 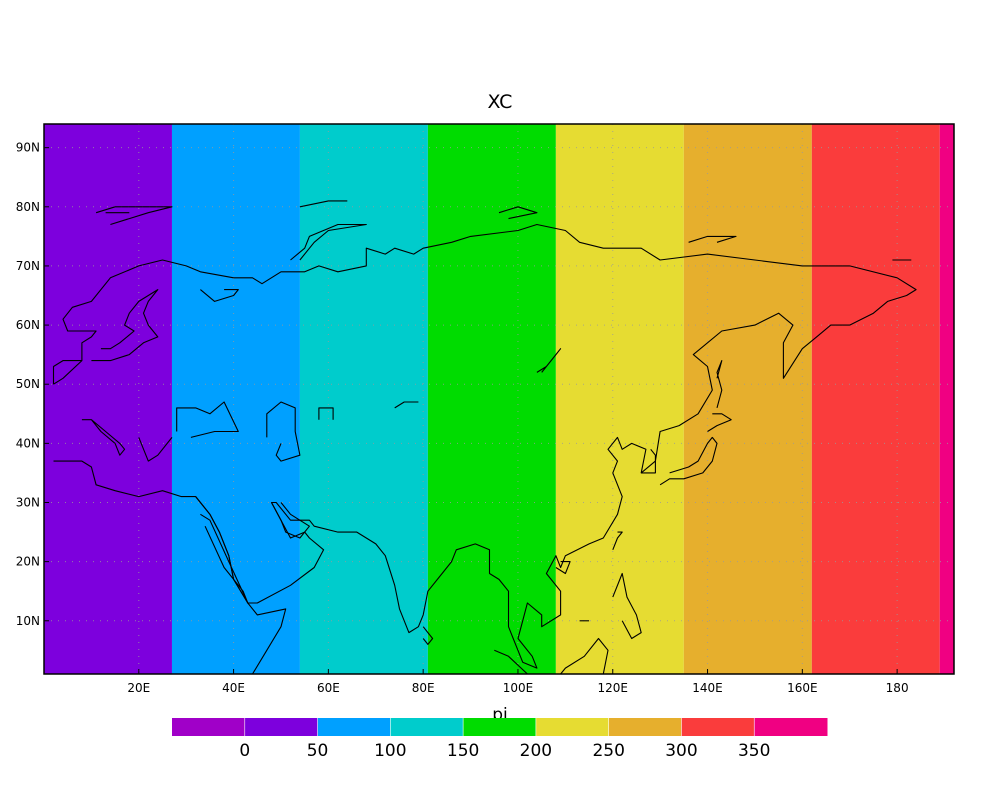 What do you see at coordinates (28, 148) in the screenshot?
I see `y-tick-label: 90N` at bounding box center [28, 148].